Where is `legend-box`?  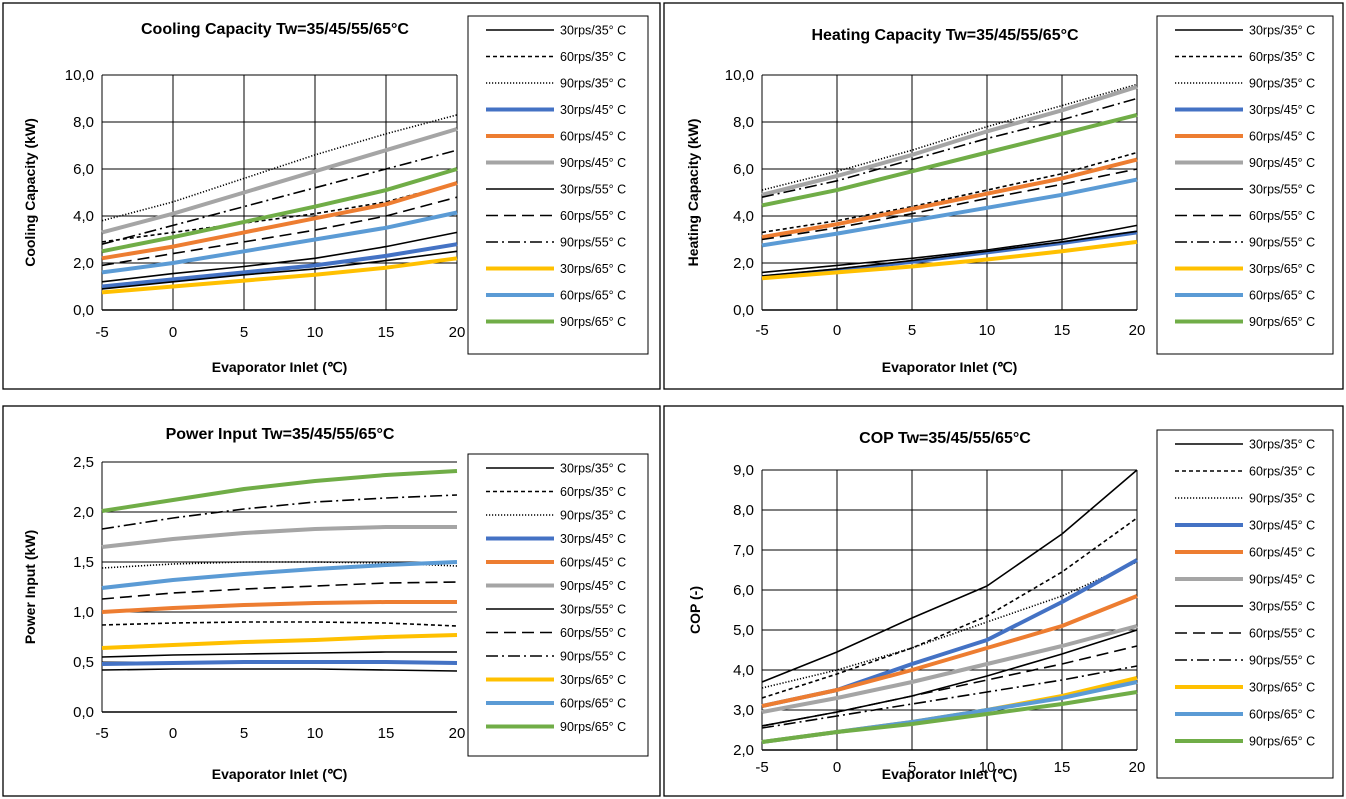 legend-box is located at coordinates (558, 185).